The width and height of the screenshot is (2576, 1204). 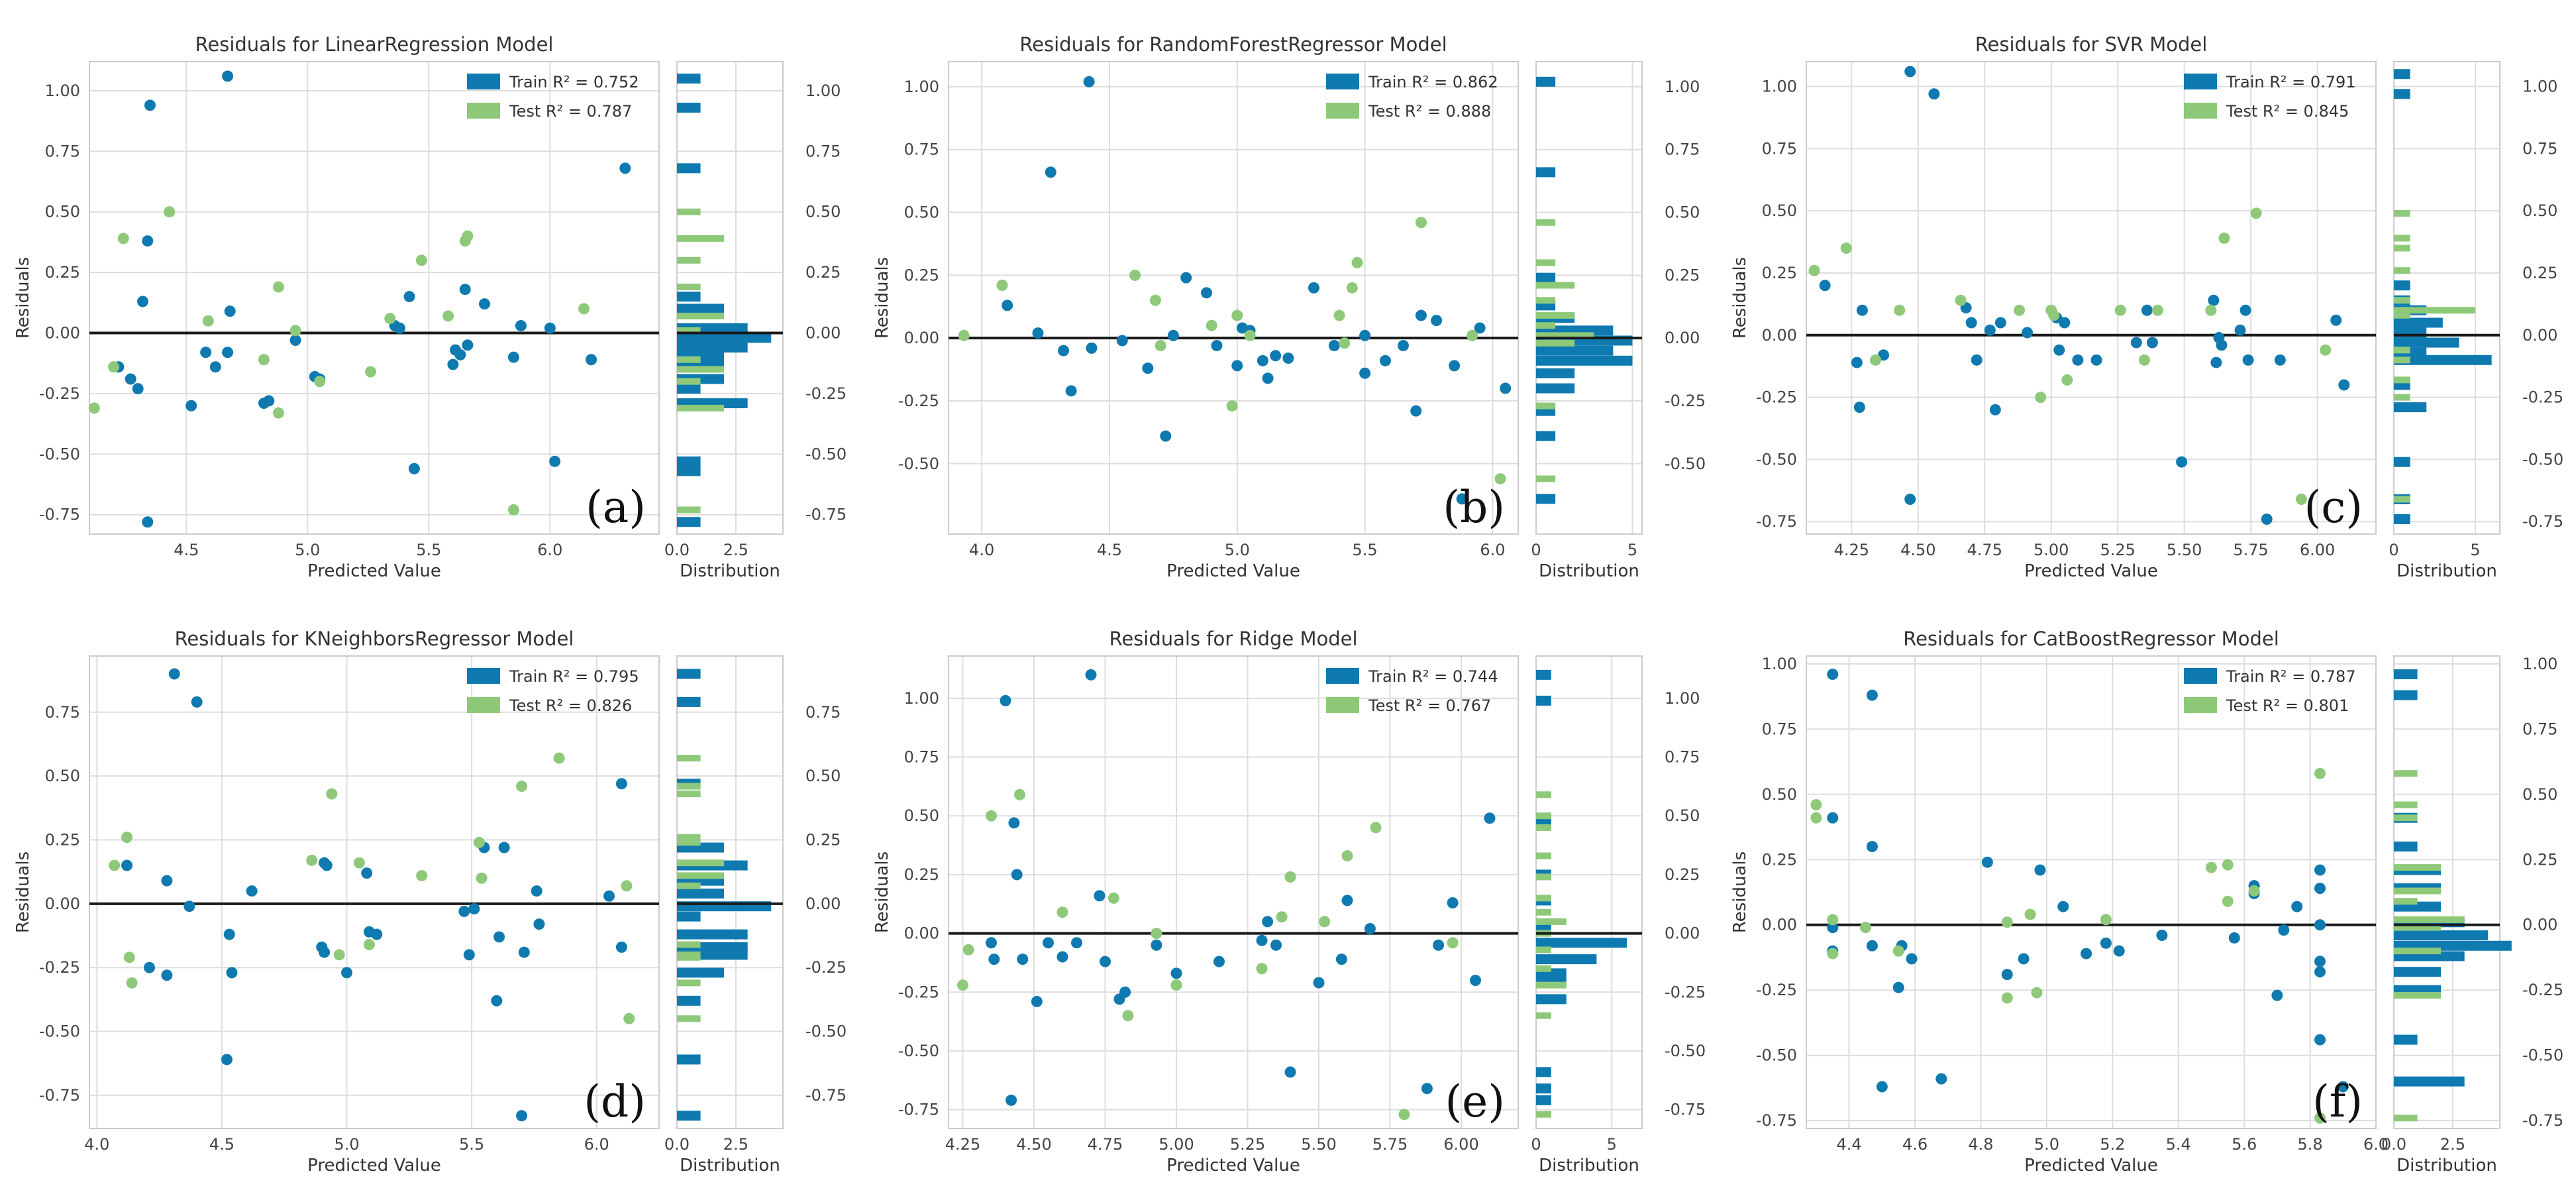 What do you see at coordinates (2112, 1144) in the screenshot?
I see `x-tick-label: 5.2` at bounding box center [2112, 1144].